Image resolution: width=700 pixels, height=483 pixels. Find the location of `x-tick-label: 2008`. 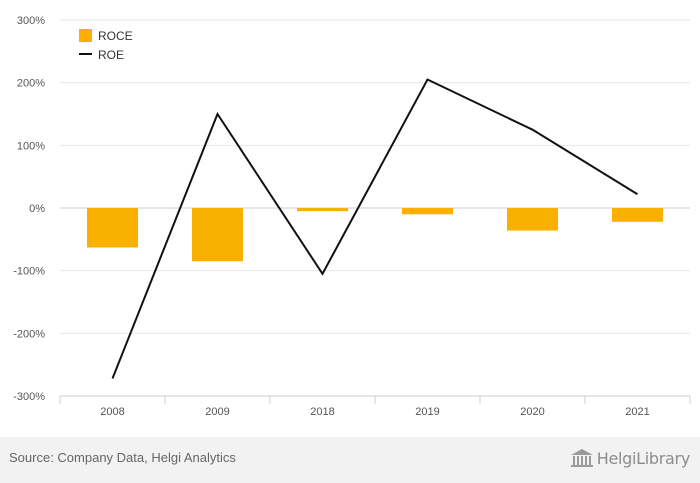

x-tick-label: 2008 is located at coordinates (112, 412).